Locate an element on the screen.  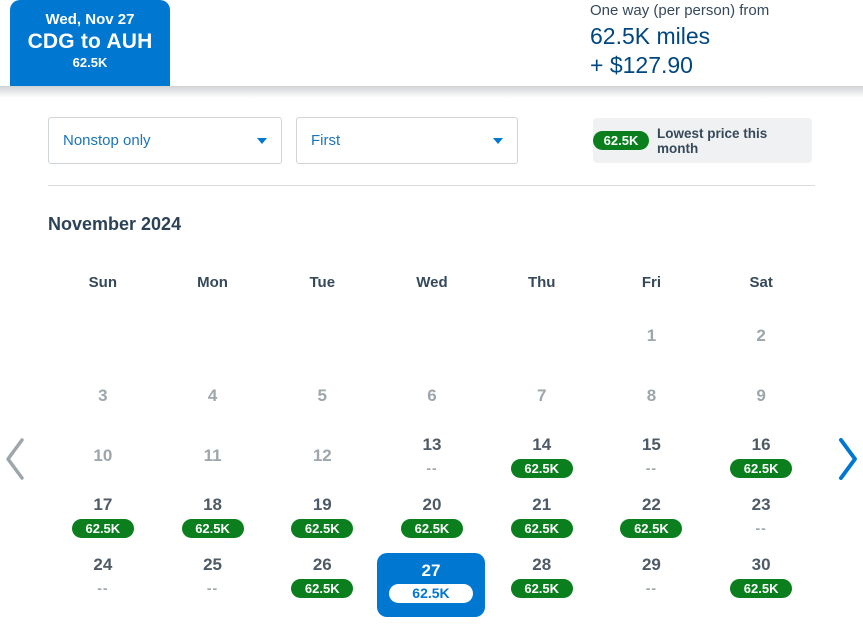
day-number: 22 is located at coordinates (651, 504).